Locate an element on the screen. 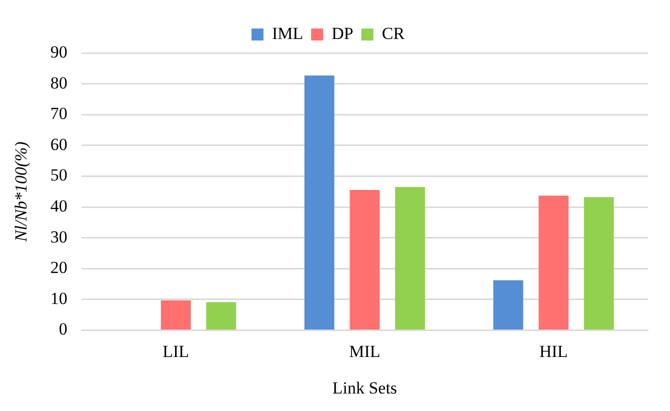 This screenshot has height=411, width=670. y-tick-label: 80 is located at coordinates (59, 82).